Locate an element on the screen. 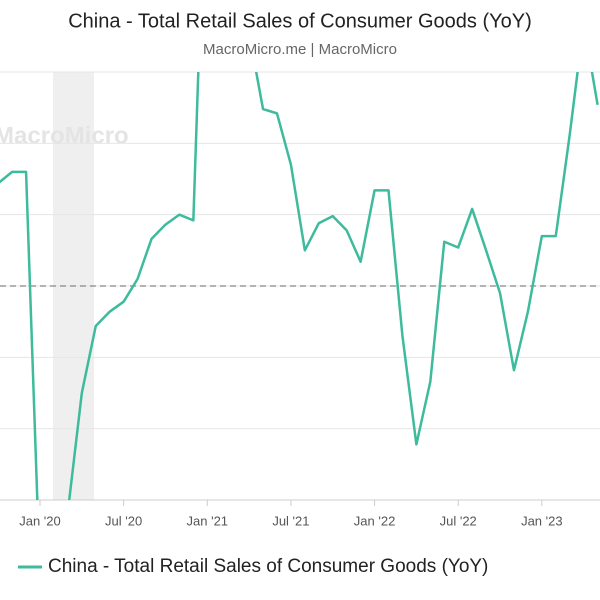 This screenshot has width=600, height=600. x-tick-label: Jan '23 is located at coordinates (542, 520).